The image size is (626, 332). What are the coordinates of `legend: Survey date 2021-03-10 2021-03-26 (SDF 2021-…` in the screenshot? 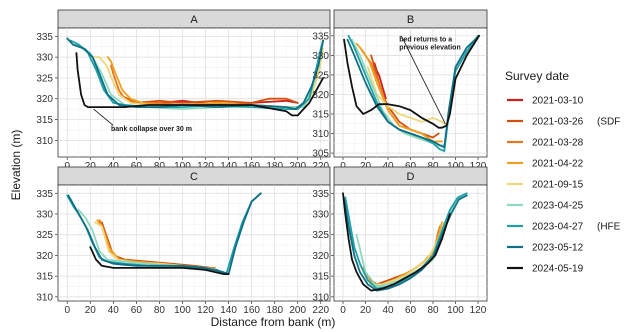 It's located at (563, 172).